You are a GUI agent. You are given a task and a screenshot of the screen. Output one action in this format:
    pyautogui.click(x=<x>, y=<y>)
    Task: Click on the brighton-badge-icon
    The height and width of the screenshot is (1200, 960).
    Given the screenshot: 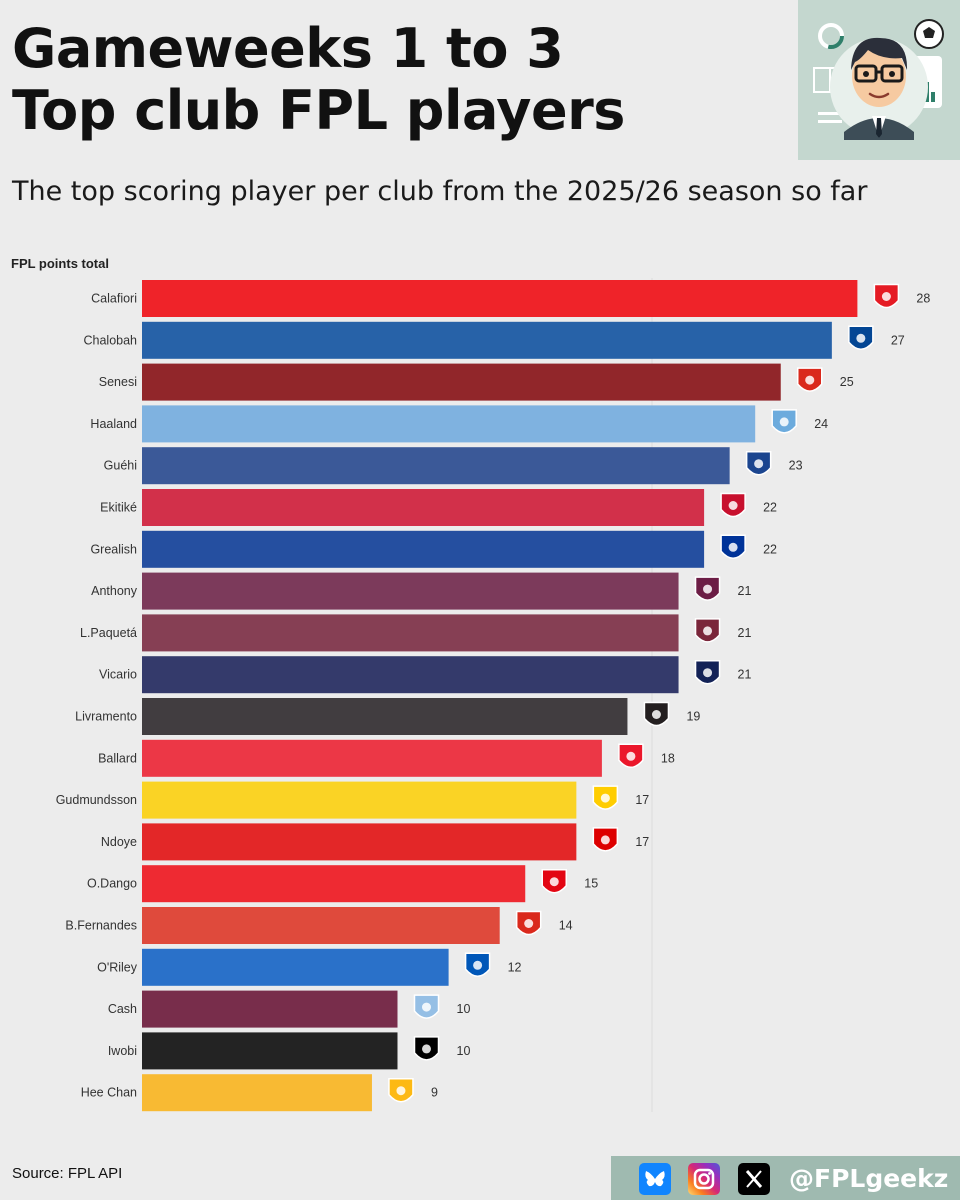 What is the action you would take?
    pyautogui.click(x=477, y=965)
    